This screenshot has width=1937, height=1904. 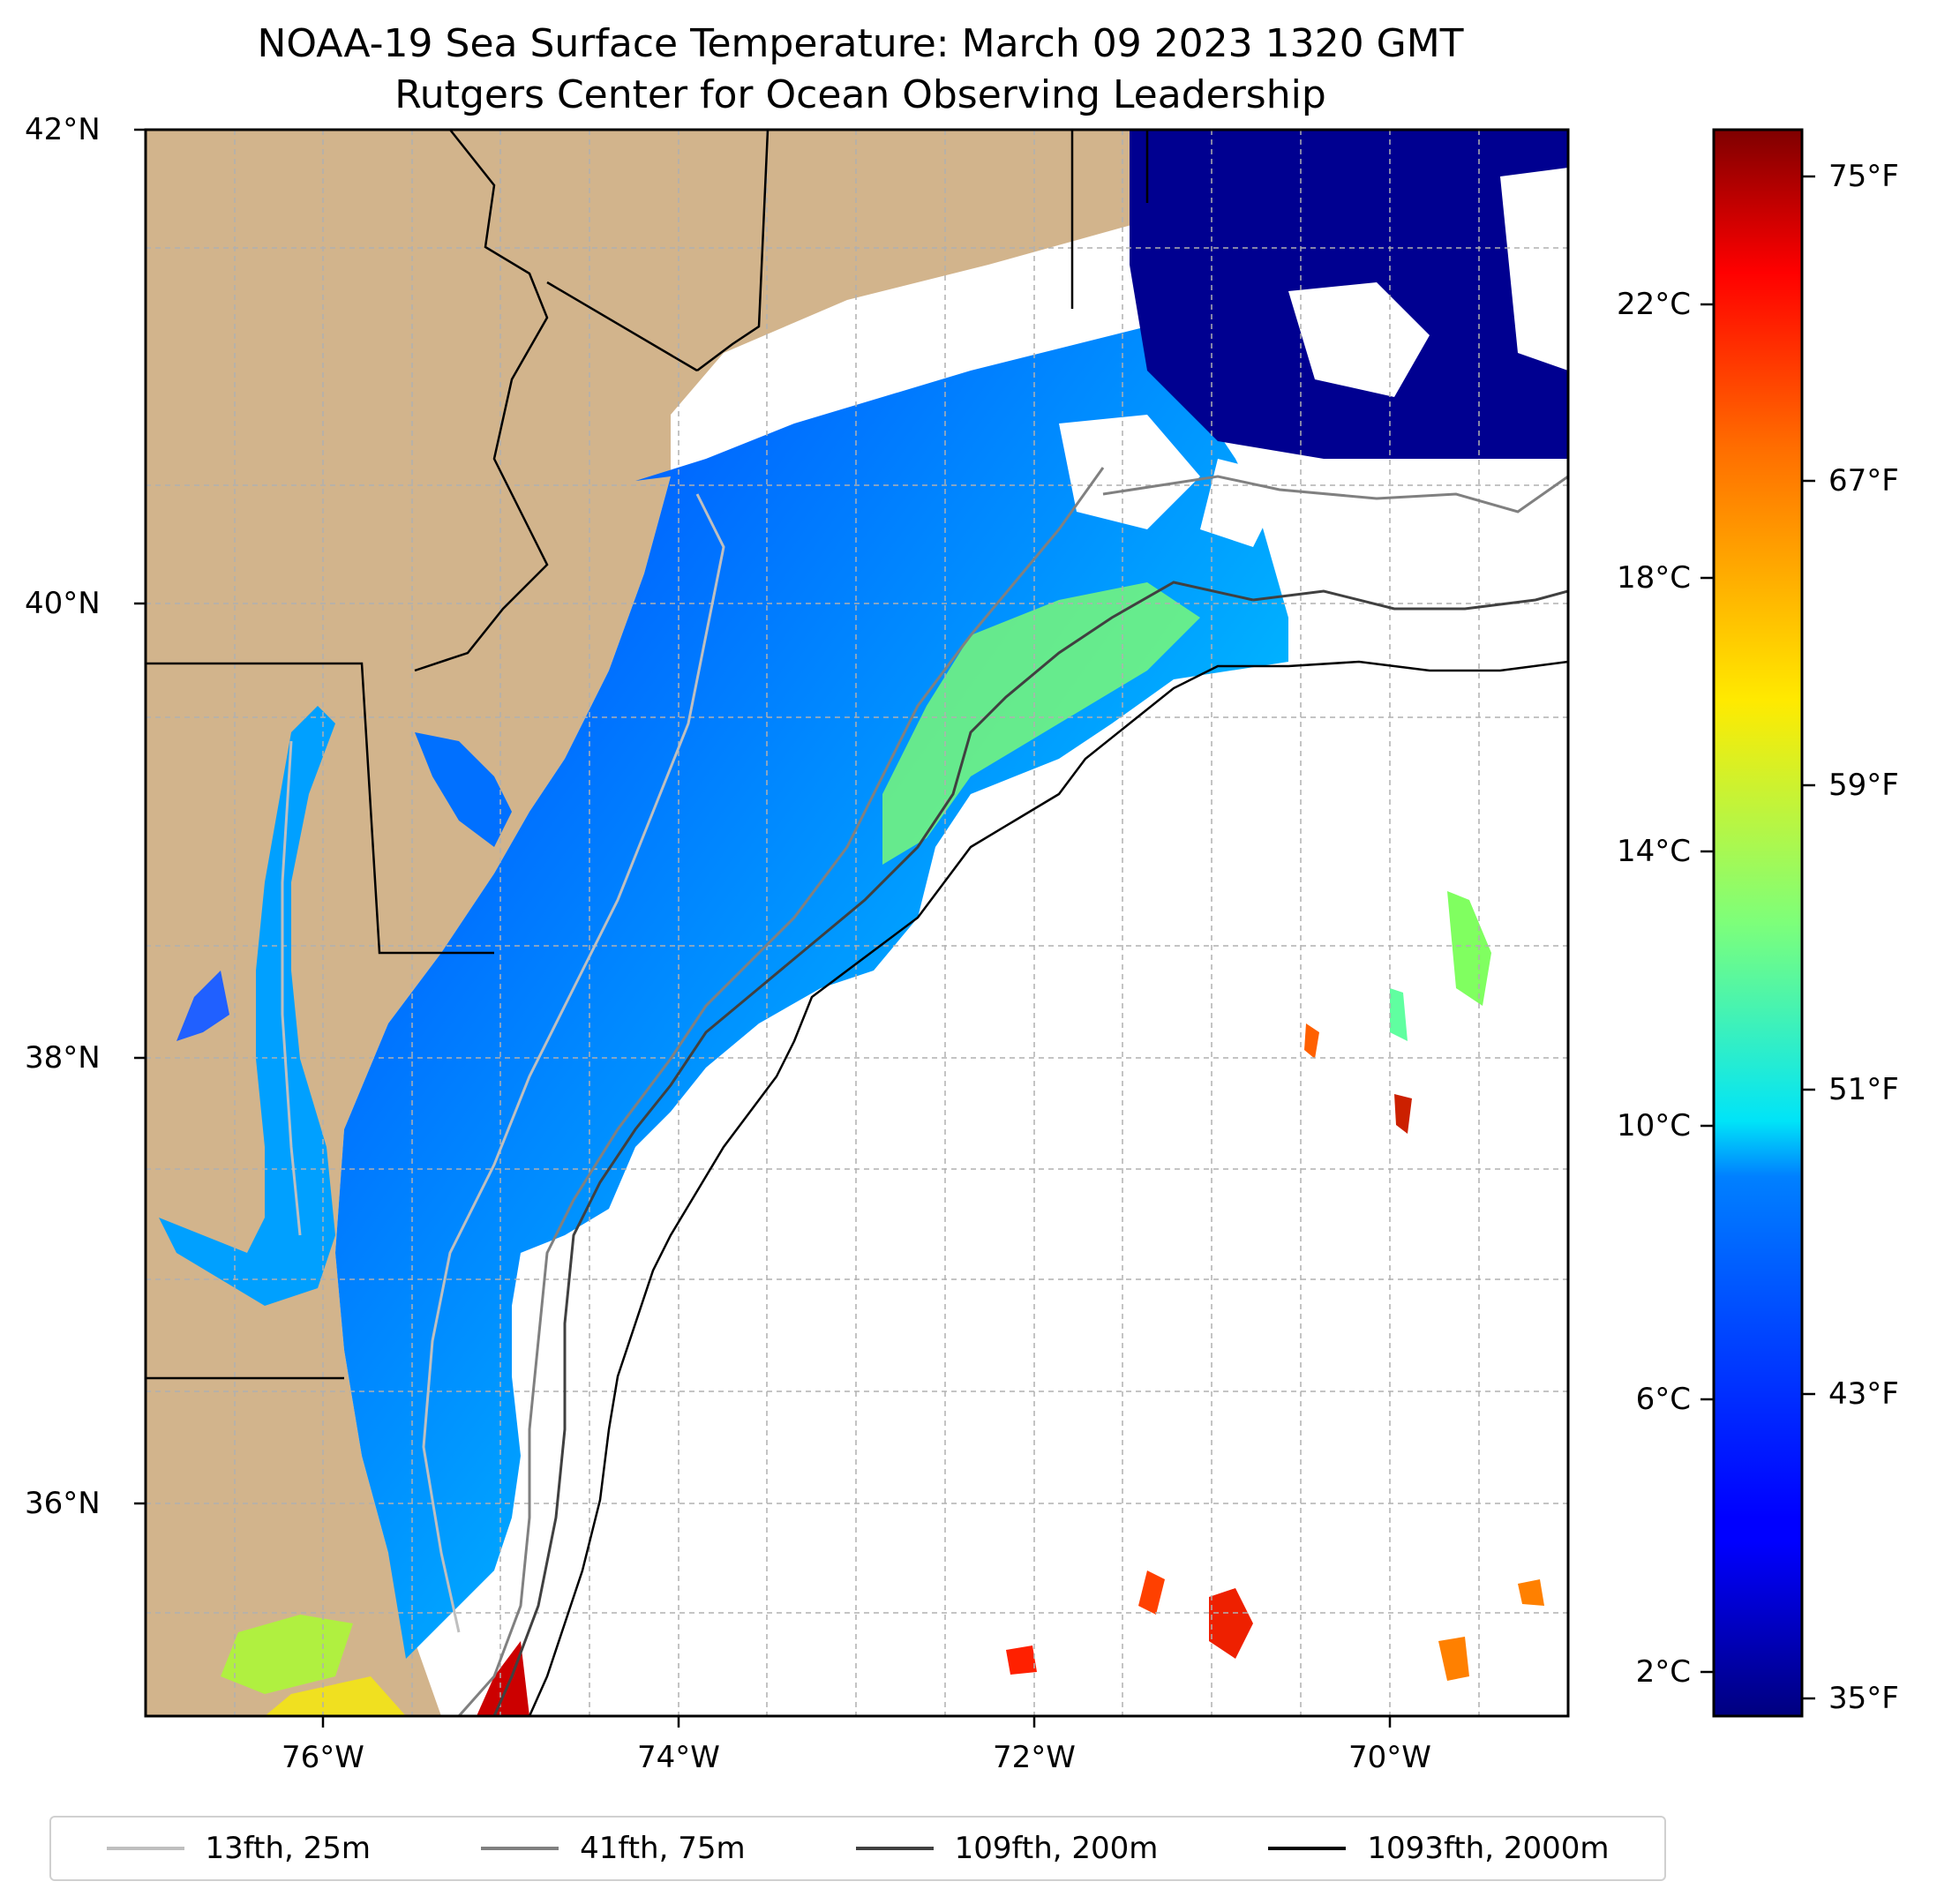 I want to click on legend-label-200m: 109fth, 200m, so click(x=1056, y=1848).